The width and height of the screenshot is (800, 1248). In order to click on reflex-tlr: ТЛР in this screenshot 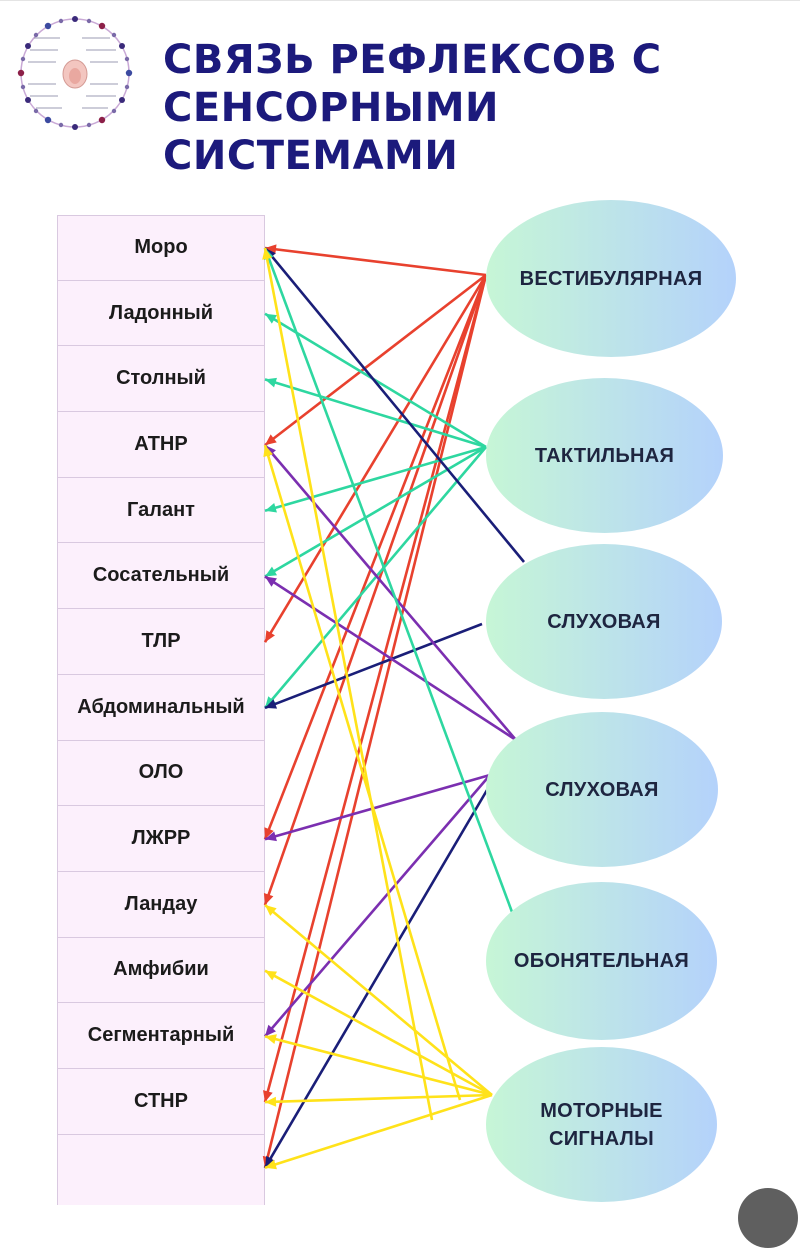, I will do `click(161, 642)`.